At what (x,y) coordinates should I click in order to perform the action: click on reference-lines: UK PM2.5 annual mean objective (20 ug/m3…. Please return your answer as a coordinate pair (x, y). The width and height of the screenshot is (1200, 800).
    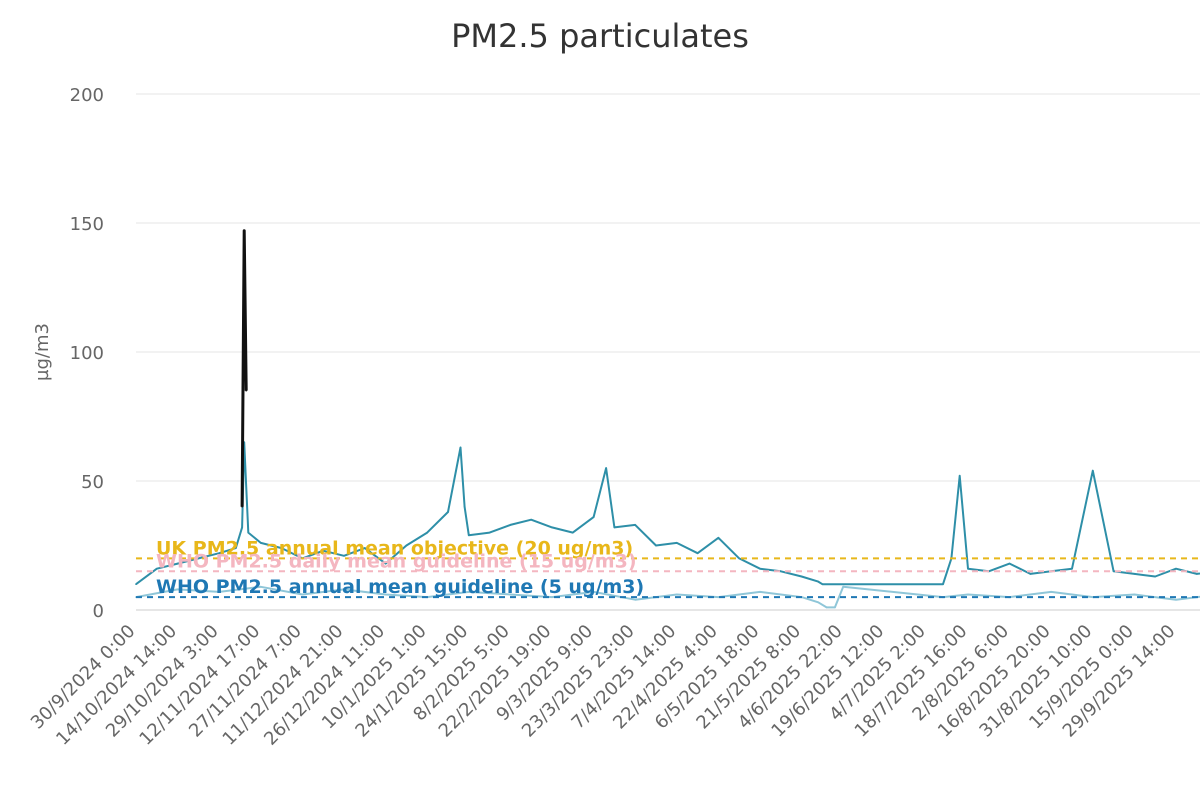
    Looking at the image, I should click on (668, 568).